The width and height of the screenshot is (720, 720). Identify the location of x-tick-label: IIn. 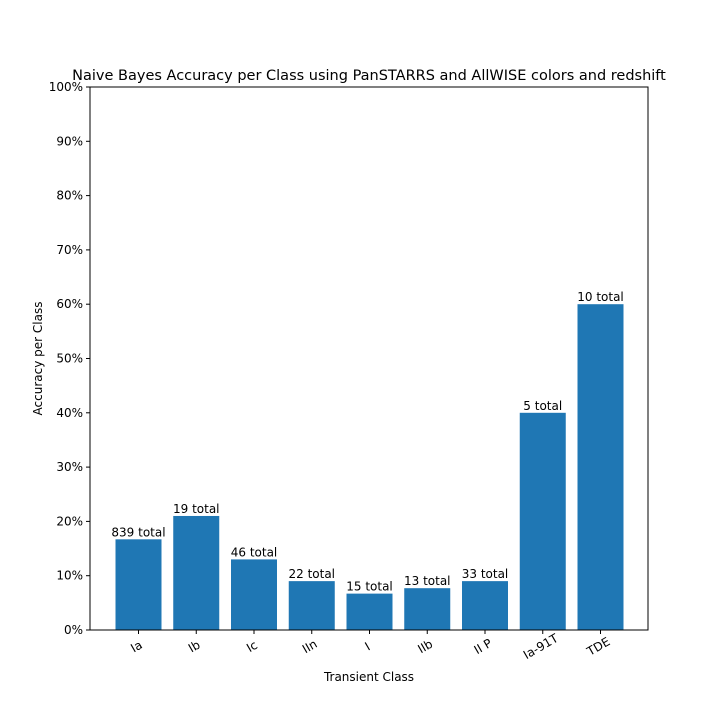
(310, 646).